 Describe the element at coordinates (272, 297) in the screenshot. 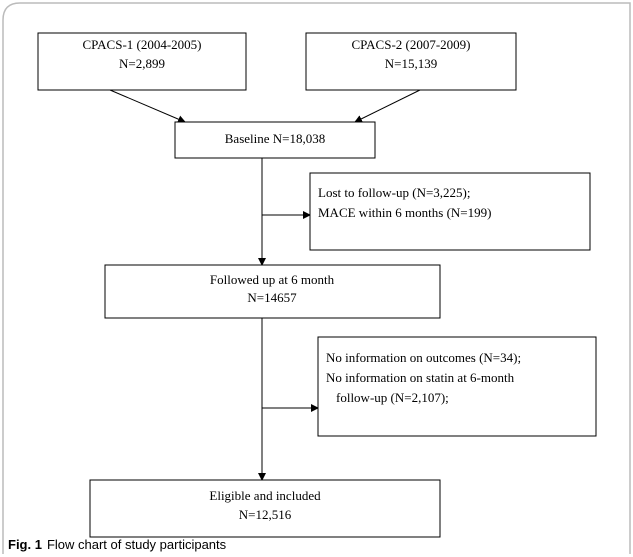

I see `node-text: N=14657` at that location.